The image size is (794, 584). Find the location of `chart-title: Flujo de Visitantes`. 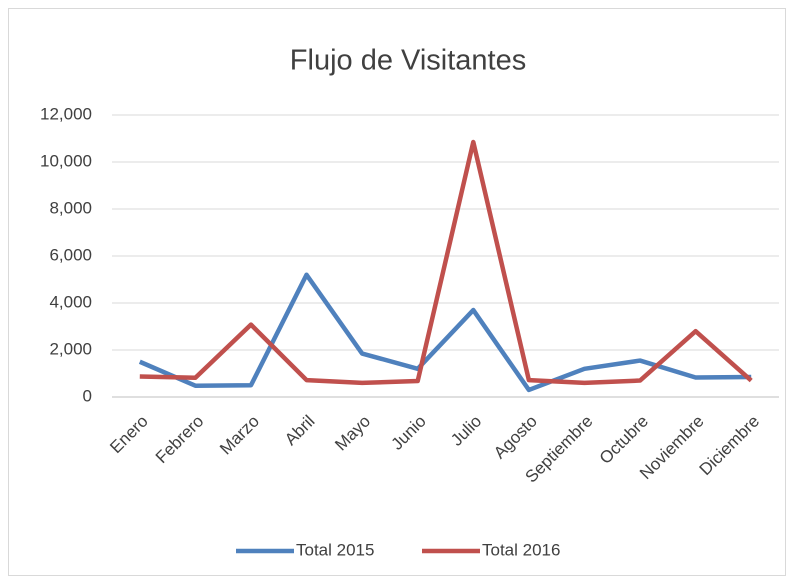

chart-title: Flujo de Visitantes is located at coordinates (408, 61).